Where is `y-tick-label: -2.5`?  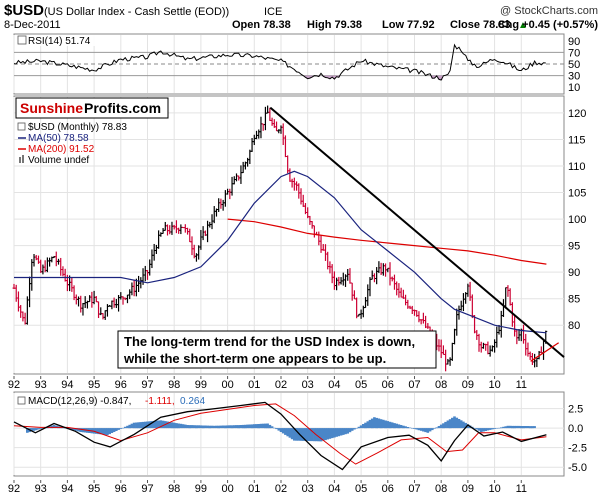 y-tick-label: -2.5 is located at coordinates (577, 449).